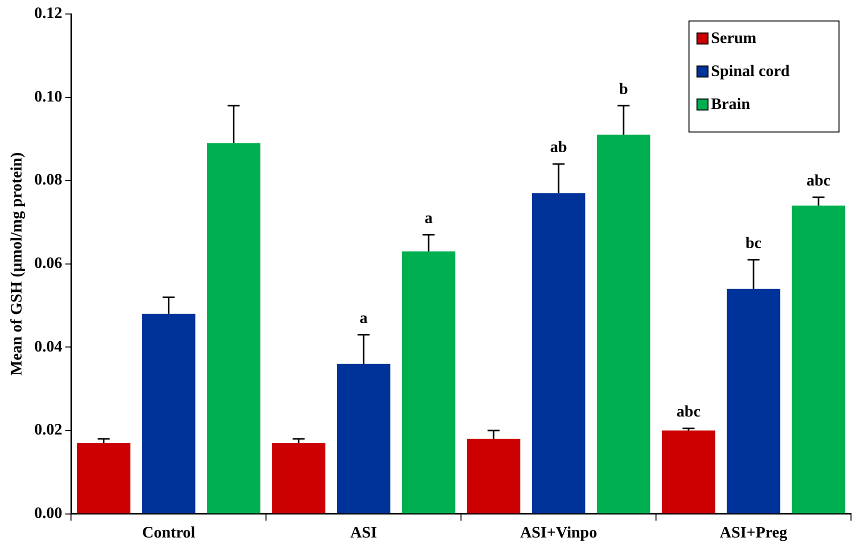 The height and width of the screenshot is (546, 853). Describe the element at coordinates (48, 263) in the screenshot. I see `y-tick-label: 0.06` at that location.